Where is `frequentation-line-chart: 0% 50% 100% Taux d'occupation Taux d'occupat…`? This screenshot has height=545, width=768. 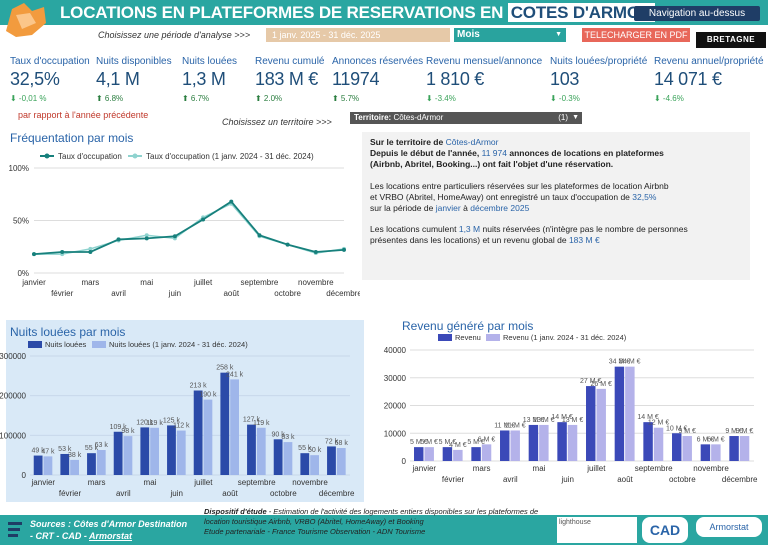 frequentation-line-chart: 0% 50% 100% Taux d'occupation Taux d'occupat… is located at coordinates (184, 225).